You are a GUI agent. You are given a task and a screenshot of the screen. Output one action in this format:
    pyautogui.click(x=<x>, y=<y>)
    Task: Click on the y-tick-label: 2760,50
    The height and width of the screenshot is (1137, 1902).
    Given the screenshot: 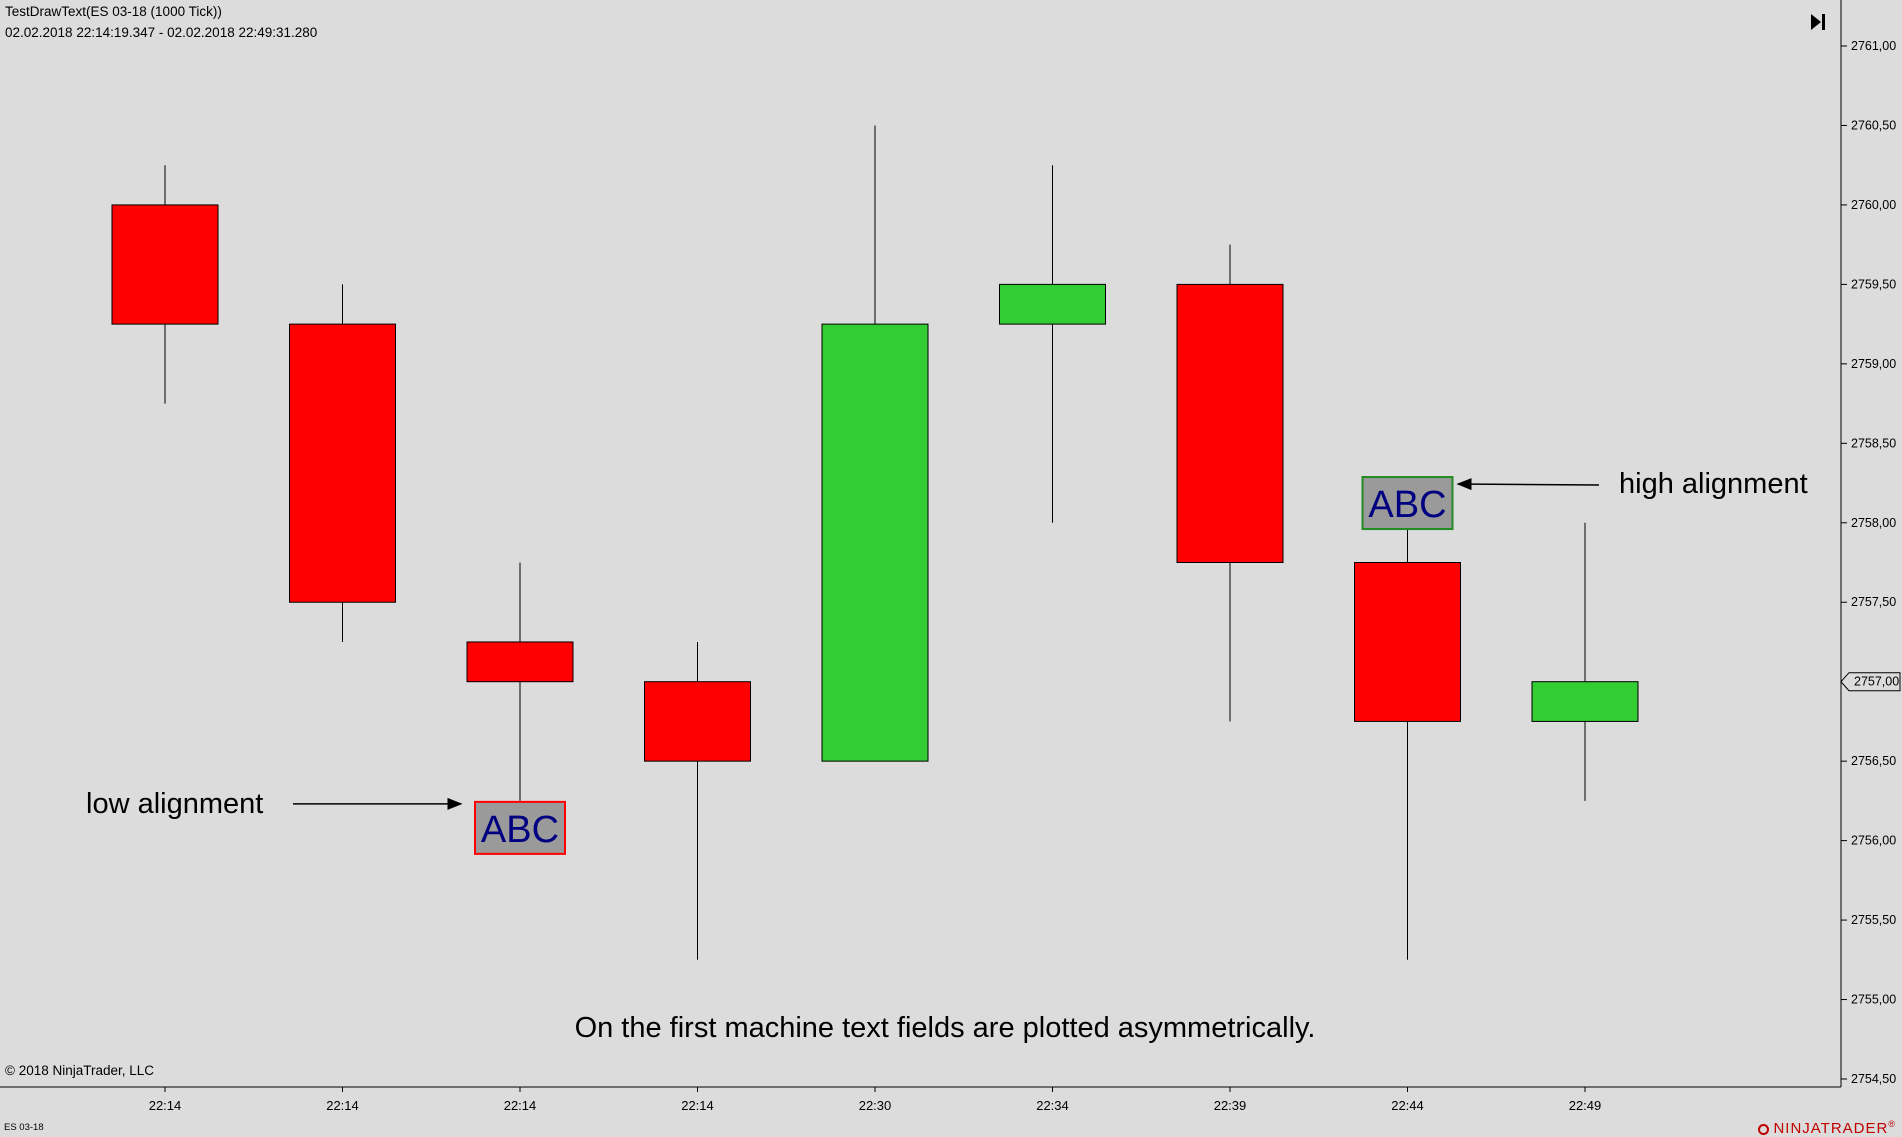 What is the action you would take?
    pyautogui.click(x=1873, y=125)
    